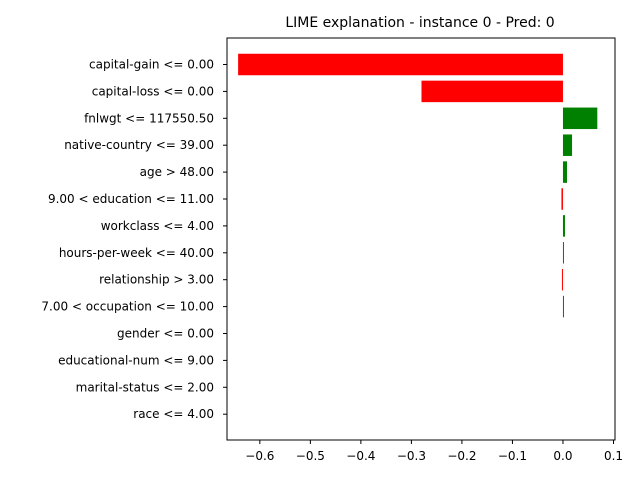 The width and height of the screenshot is (640, 480). Describe the element at coordinates (145, 387) in the screenshot. I see `y-tick-label: marital-status <= 2.00` at that location.